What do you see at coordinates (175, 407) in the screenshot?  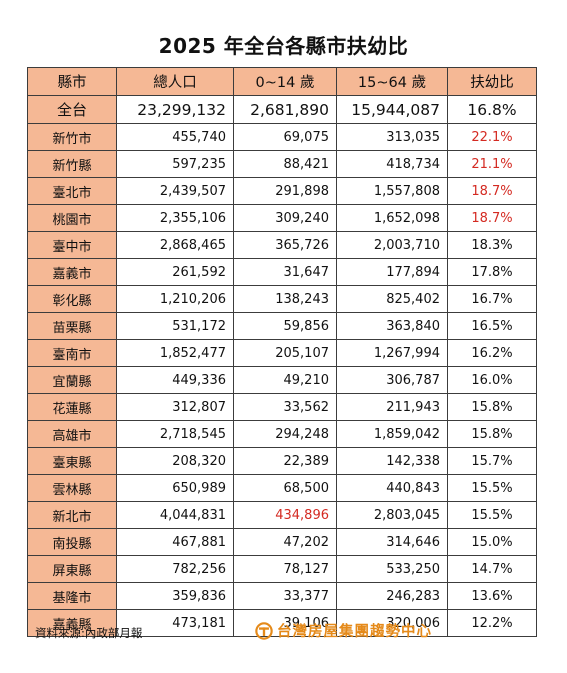 I see `population-cell: 312,807` at bounding box center [175, 407].